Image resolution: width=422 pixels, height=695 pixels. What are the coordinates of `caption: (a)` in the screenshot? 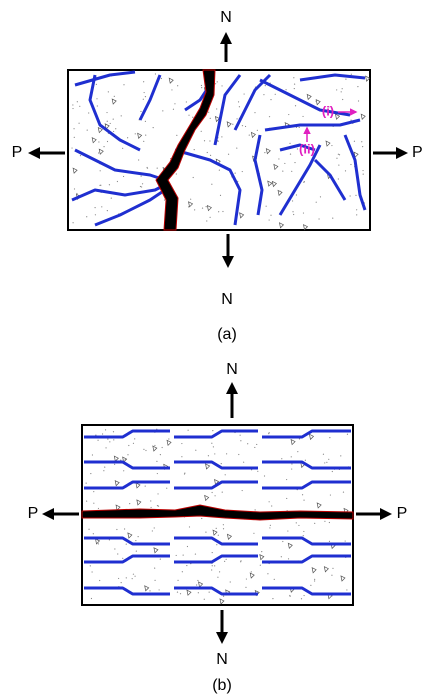 It's located at (227, 334).